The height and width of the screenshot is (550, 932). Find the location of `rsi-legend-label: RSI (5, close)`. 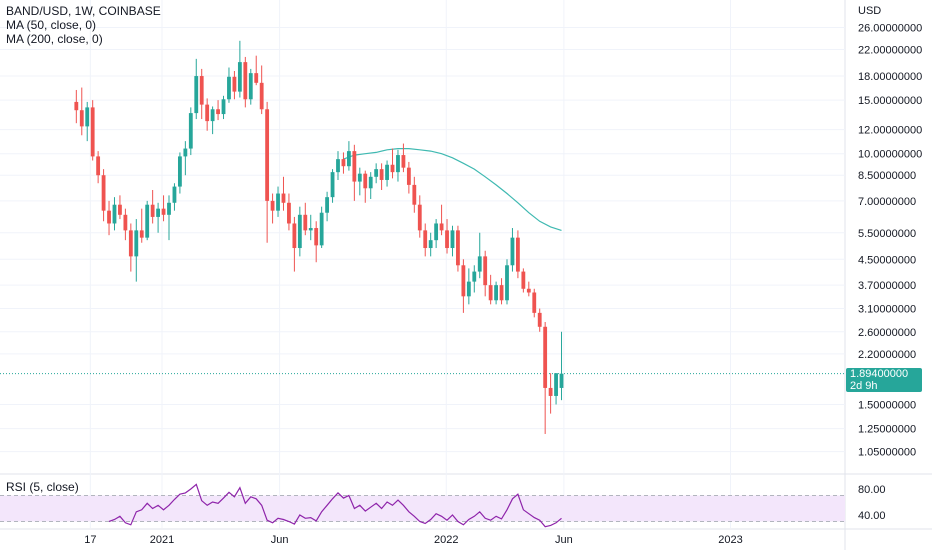

rsi-legend-label: RSI (5, close) is located at coordinates (42, 487).